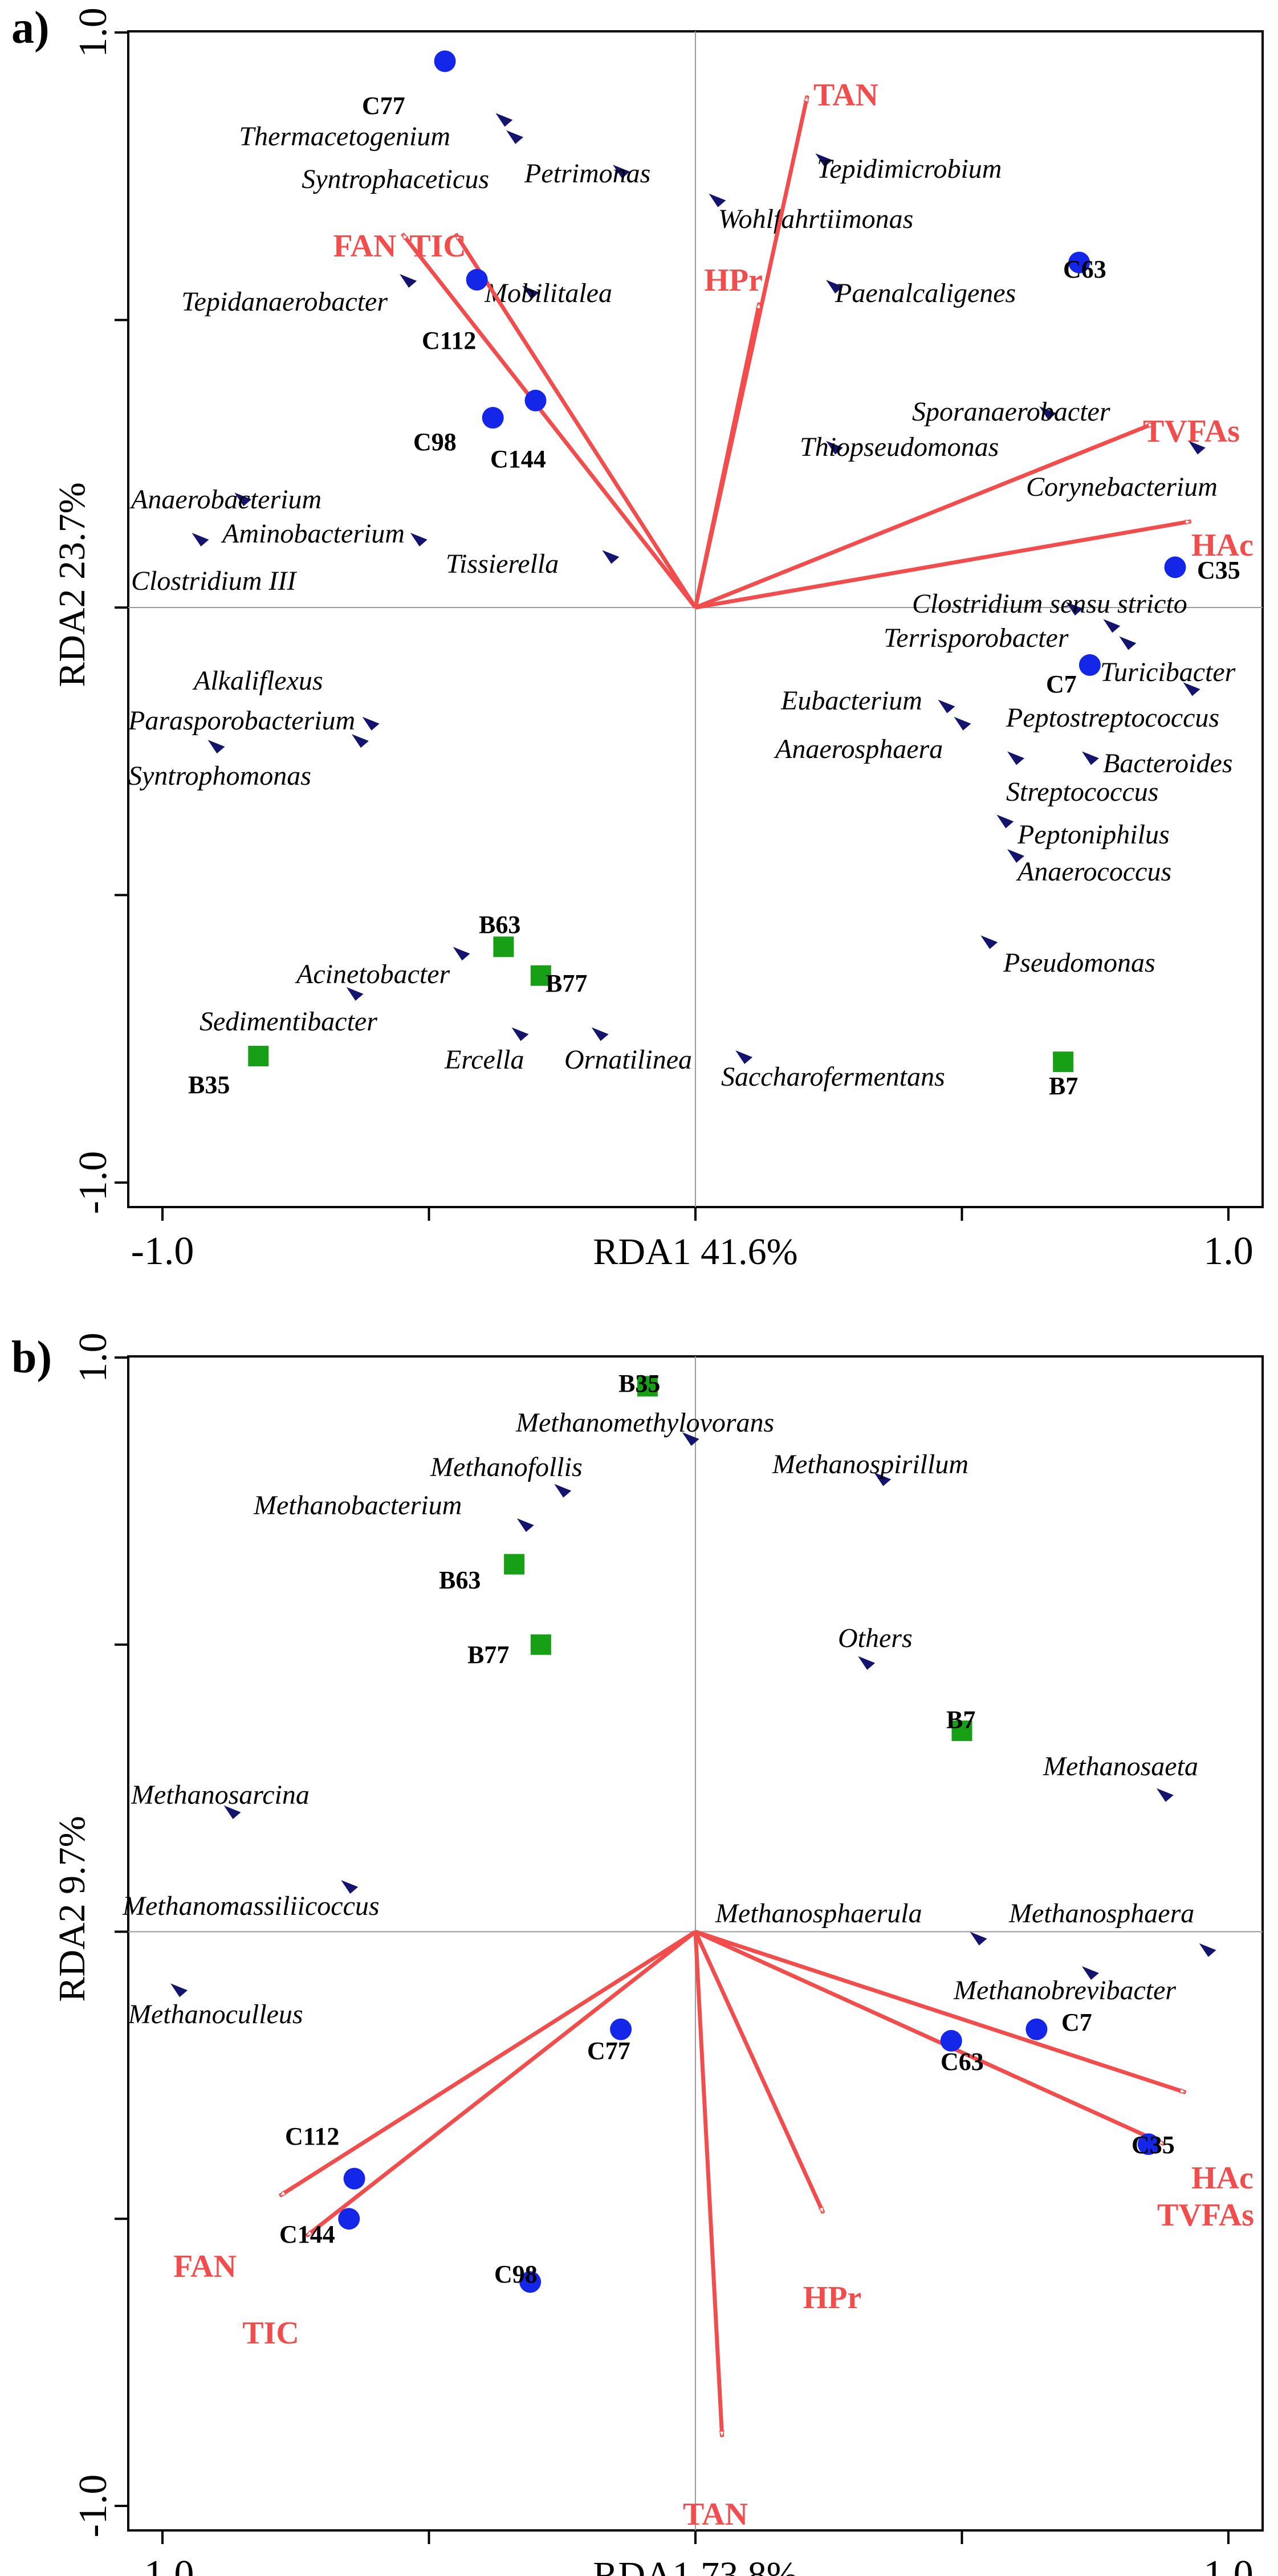 This screenshot has width=1278, height=2576. What do you see at coordinates (1191, 689) in the screenshot?
I see `species-marker-peptostreptococcus` at bounding box center [1191, 689].